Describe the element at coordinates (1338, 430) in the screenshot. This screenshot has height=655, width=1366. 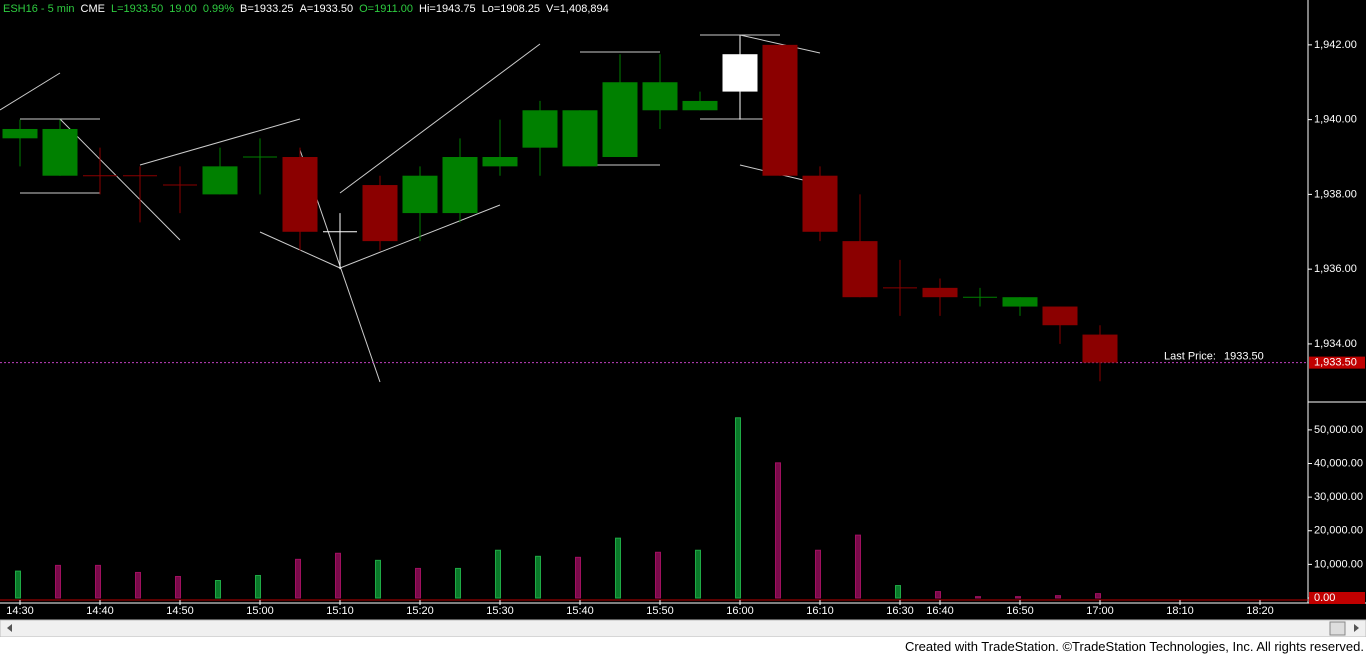
I see `volume-tick-label: 50,000.00` at that location.